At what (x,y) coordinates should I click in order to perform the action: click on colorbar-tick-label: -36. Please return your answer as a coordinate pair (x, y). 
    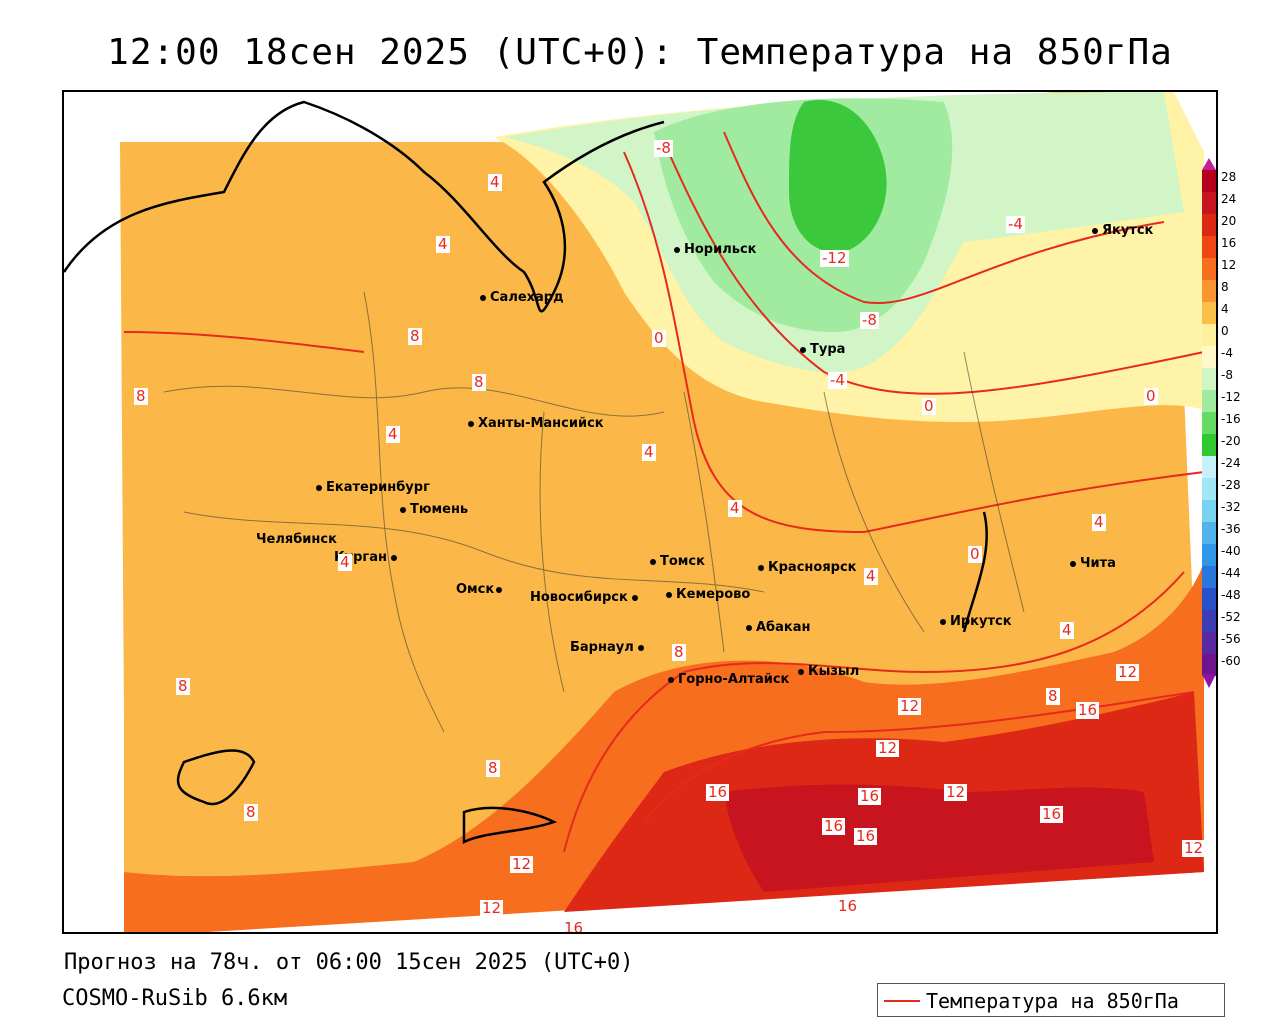
    Looking at the image, I should click on (1231, 529).